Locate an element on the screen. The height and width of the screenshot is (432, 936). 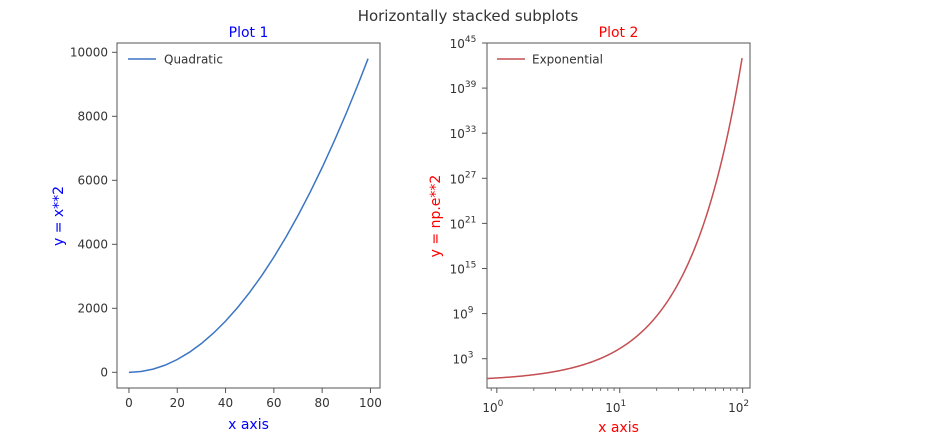
plot1-legend: Quadratic is located at coordinates (175, 60).